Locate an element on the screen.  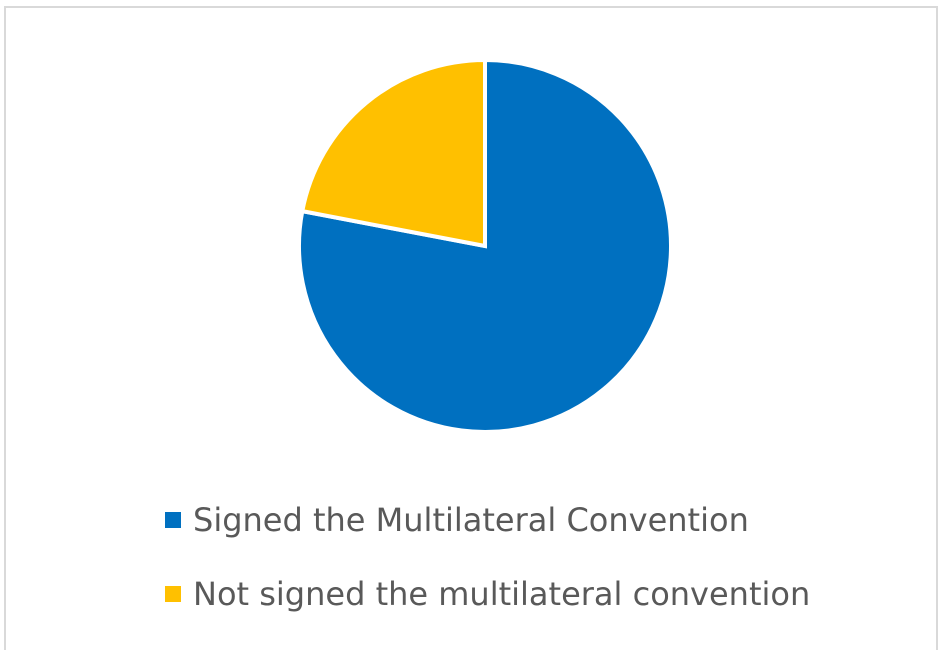
legend-item-signed: Signed the Multilateral Convention is located at coordinates (487, 520).